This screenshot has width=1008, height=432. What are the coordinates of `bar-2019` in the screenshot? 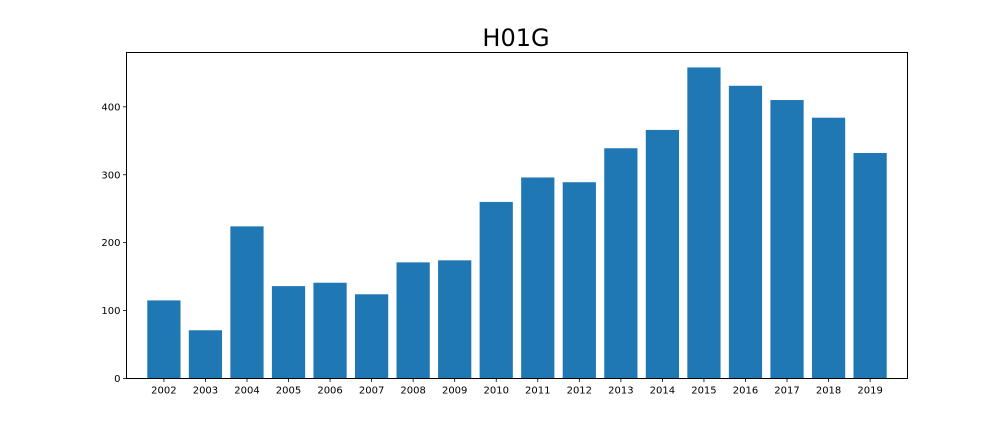 It's located at (869, 265).